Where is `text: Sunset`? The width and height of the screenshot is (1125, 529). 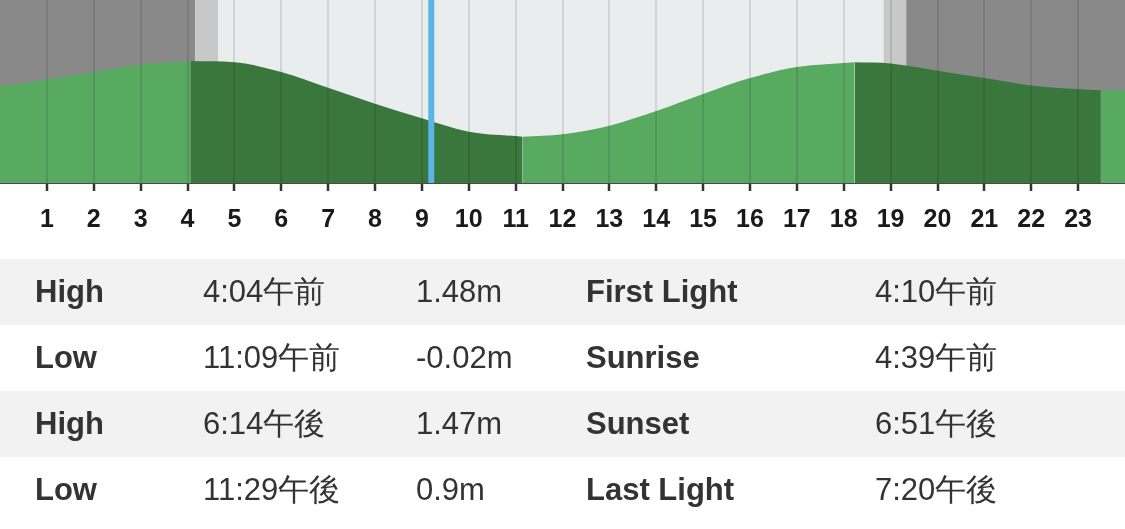
text: Sunset is located at coordinates (638, 424).